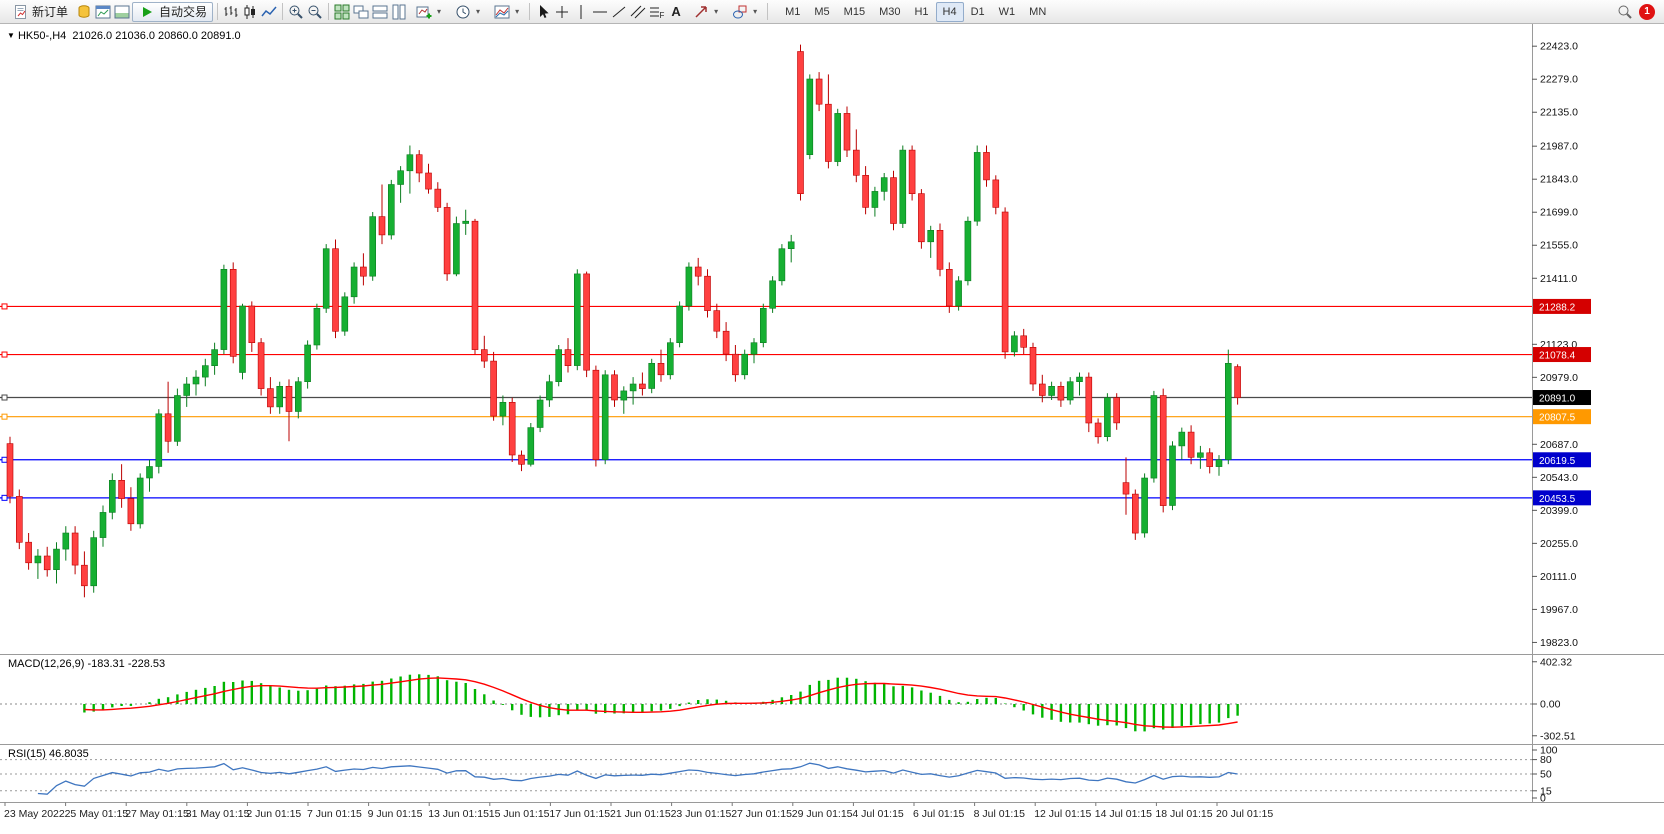 Image resolution: width=1664 pixels, height=834 pixels. What do you see at coordinates (581, 12) in the screenshot?
I see `vertical-line-tool-icon` at bounding box center [581, 12].